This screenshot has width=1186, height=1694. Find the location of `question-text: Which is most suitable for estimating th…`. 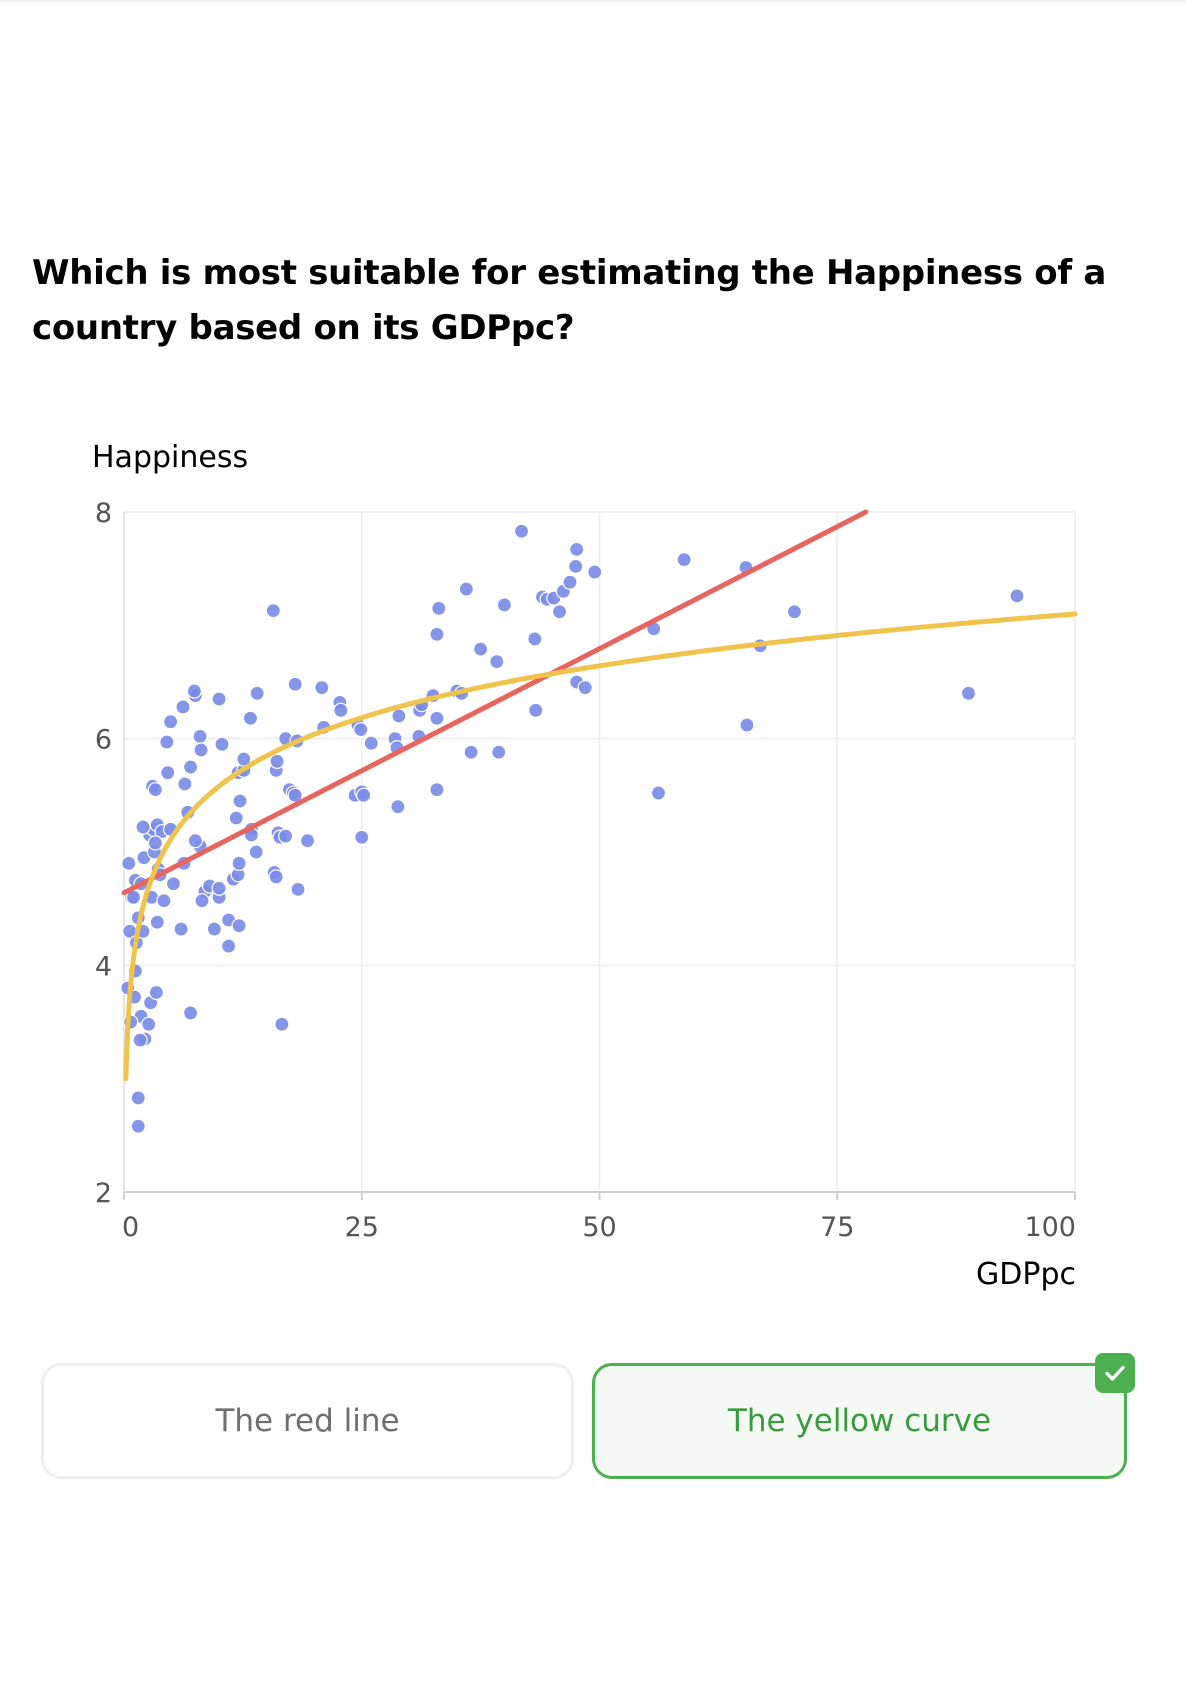

question-text: Which is most suitable for estimating th… is located at coordinates (569, 300).